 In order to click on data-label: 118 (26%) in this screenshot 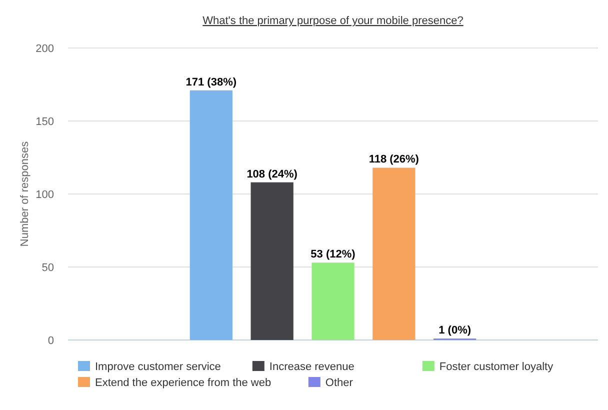, I will do `click(394, 160)`.